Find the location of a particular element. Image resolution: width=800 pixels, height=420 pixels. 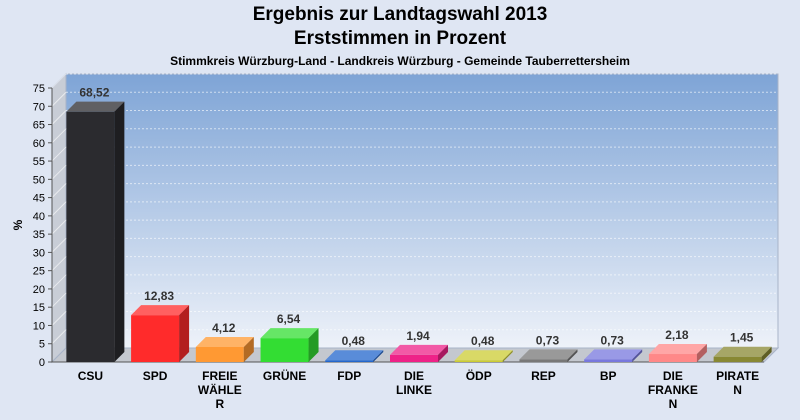

y-tick-label: 15 is located at coordinates (39, 308).